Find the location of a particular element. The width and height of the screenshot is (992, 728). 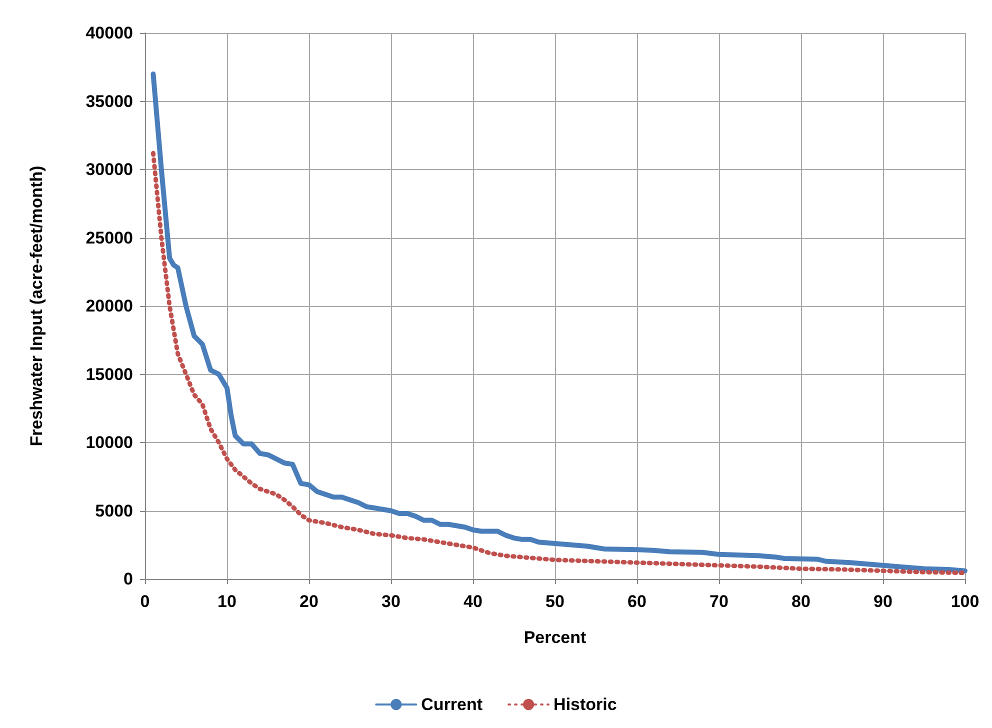

x-tick-label: 40 is located at coordinates (473, 601).